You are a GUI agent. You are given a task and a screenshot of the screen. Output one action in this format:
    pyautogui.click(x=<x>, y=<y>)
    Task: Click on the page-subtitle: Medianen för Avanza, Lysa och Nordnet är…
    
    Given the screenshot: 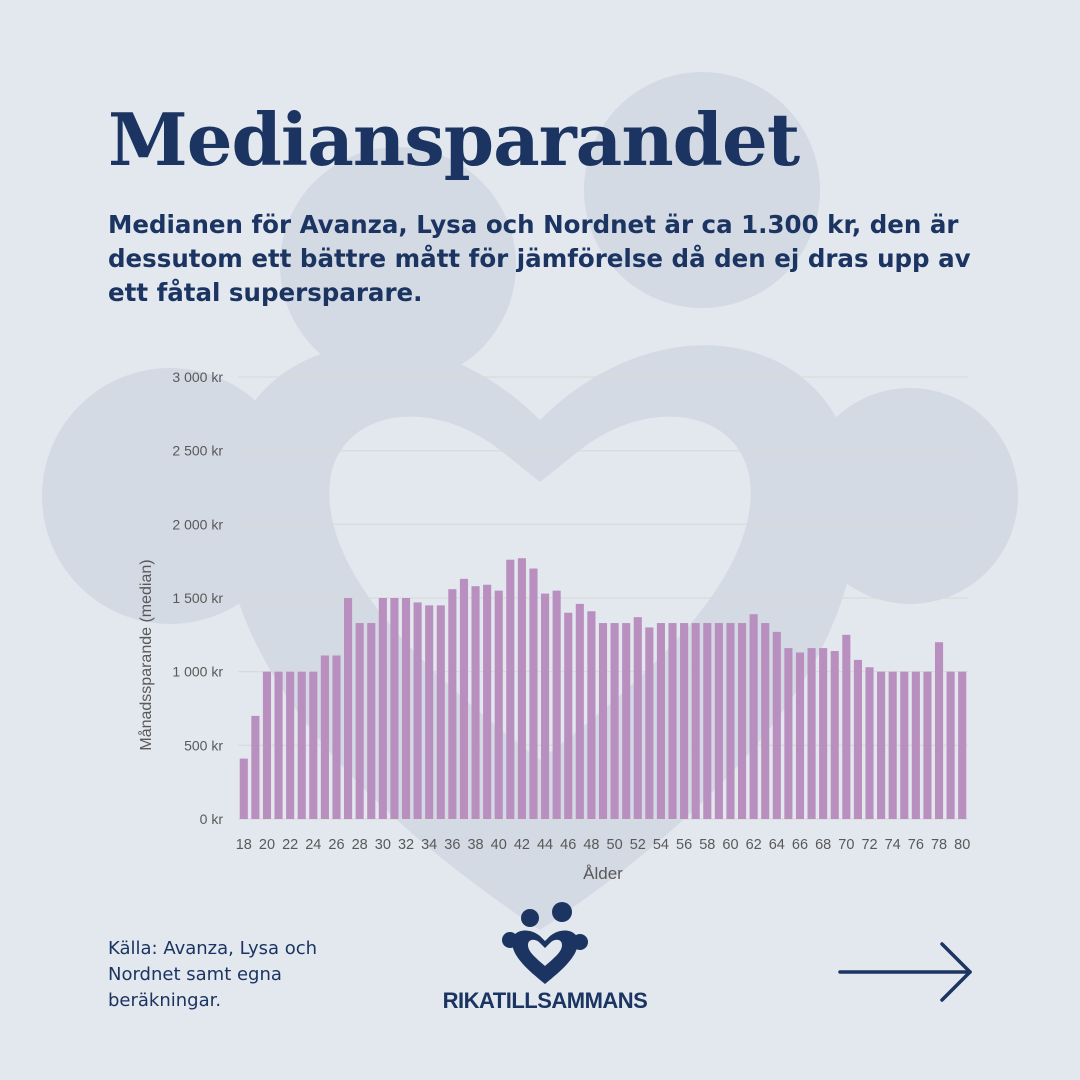 What is the action you would take?
    pyautogui.click(x=539, y=258)
    